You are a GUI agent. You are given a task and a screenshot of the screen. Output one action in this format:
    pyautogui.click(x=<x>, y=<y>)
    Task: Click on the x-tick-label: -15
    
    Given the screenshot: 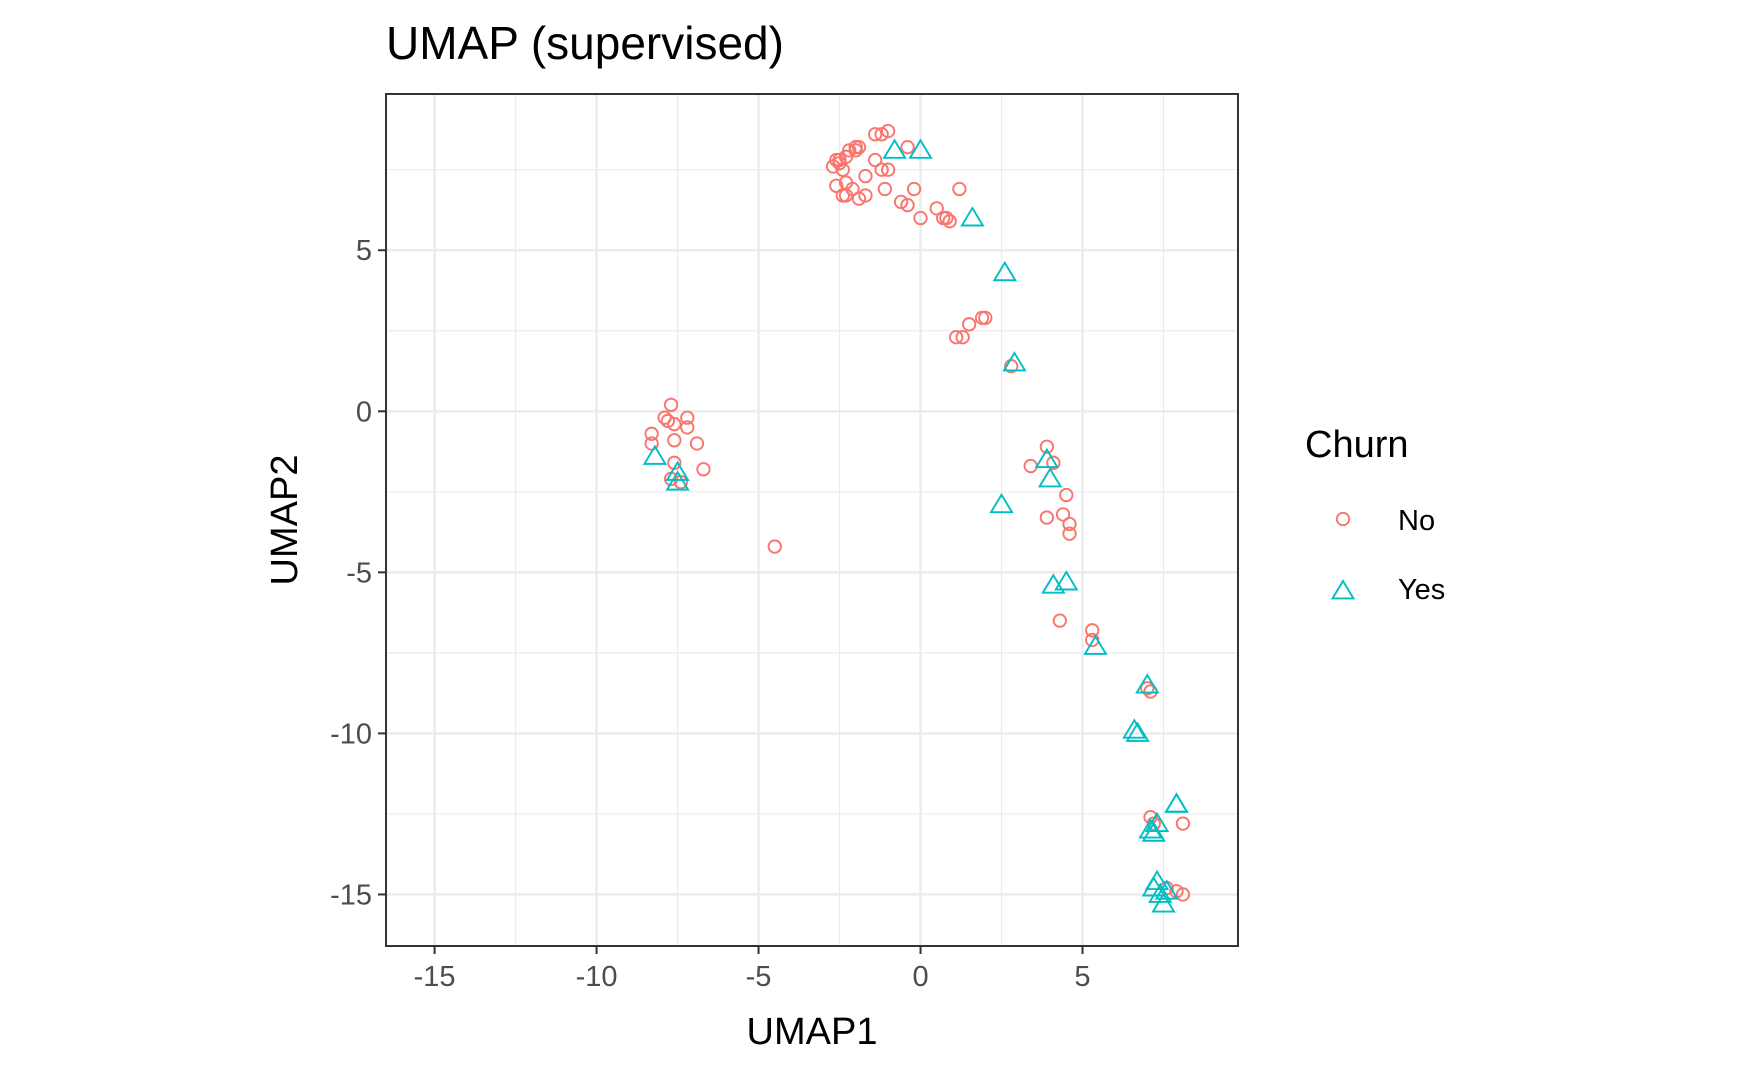 What is the action you would take?
    pyautogui.click(x=435, y=977)
    